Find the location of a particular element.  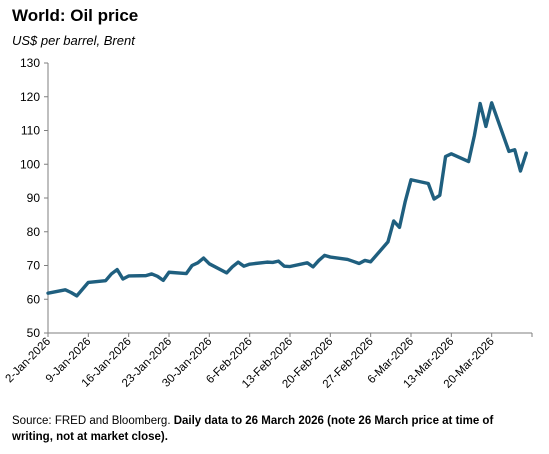

y-tick-label: 70 is located at coordinates (34, 266).